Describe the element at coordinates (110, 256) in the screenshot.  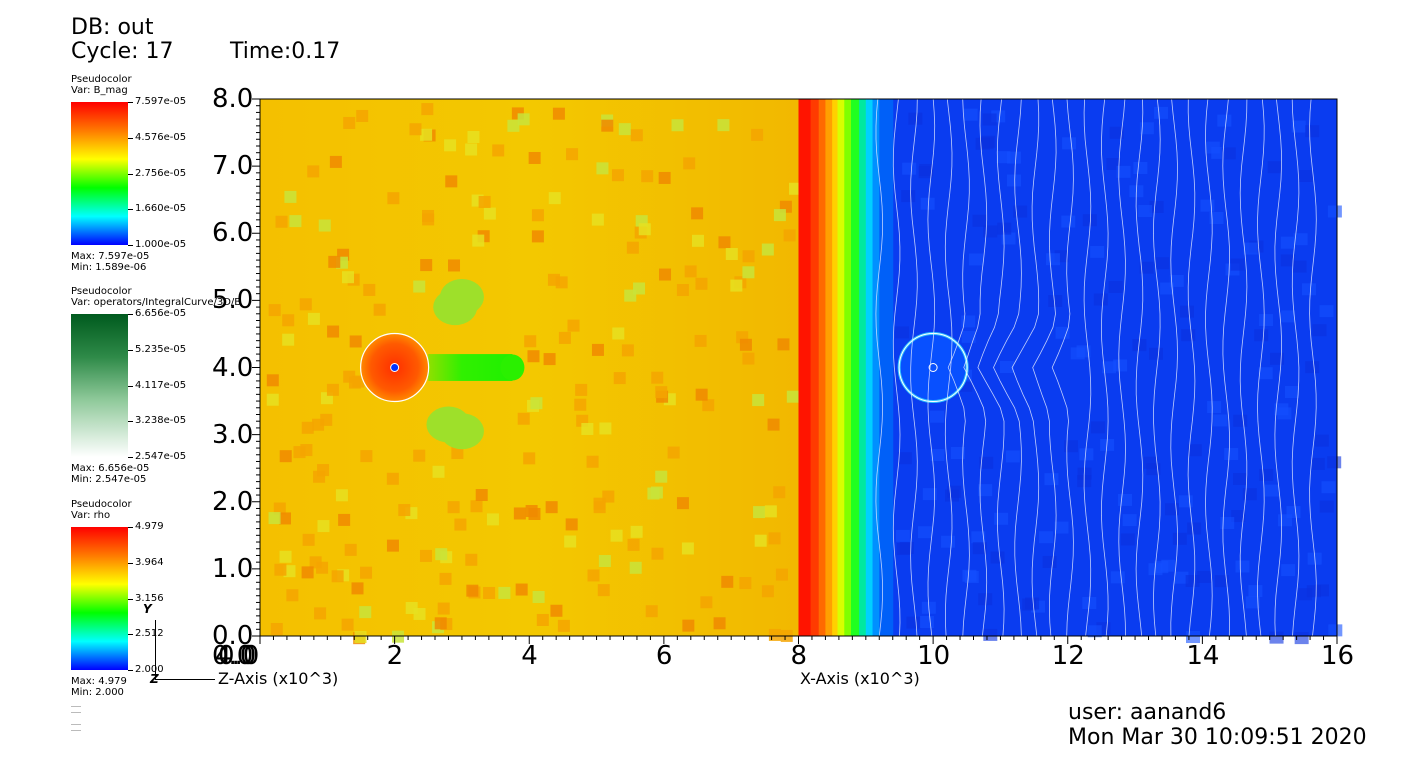
I see `legend-max: Max: 7.597e-05` at that location.